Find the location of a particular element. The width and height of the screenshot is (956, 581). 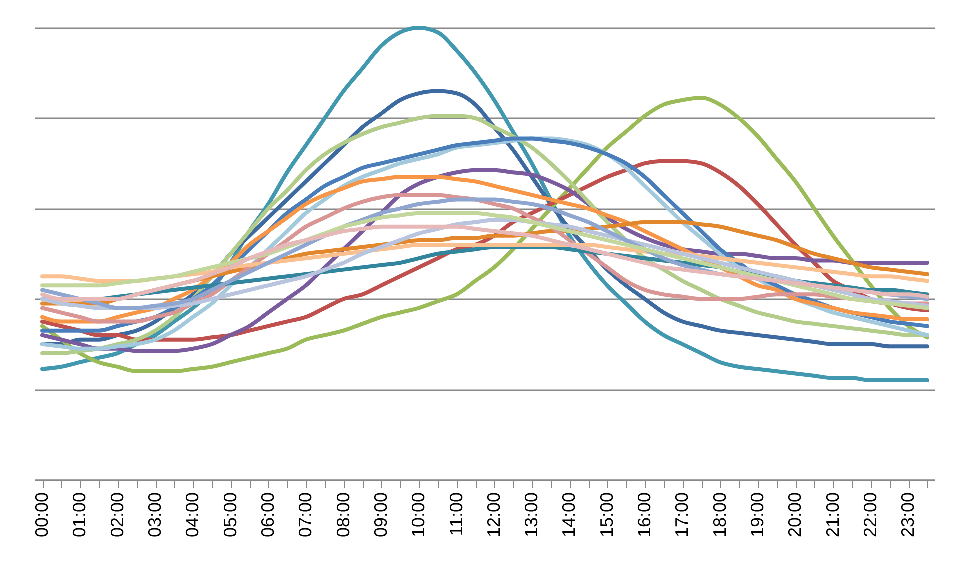

x-tick-label: 06:00 is located at coordinates (268, 515).